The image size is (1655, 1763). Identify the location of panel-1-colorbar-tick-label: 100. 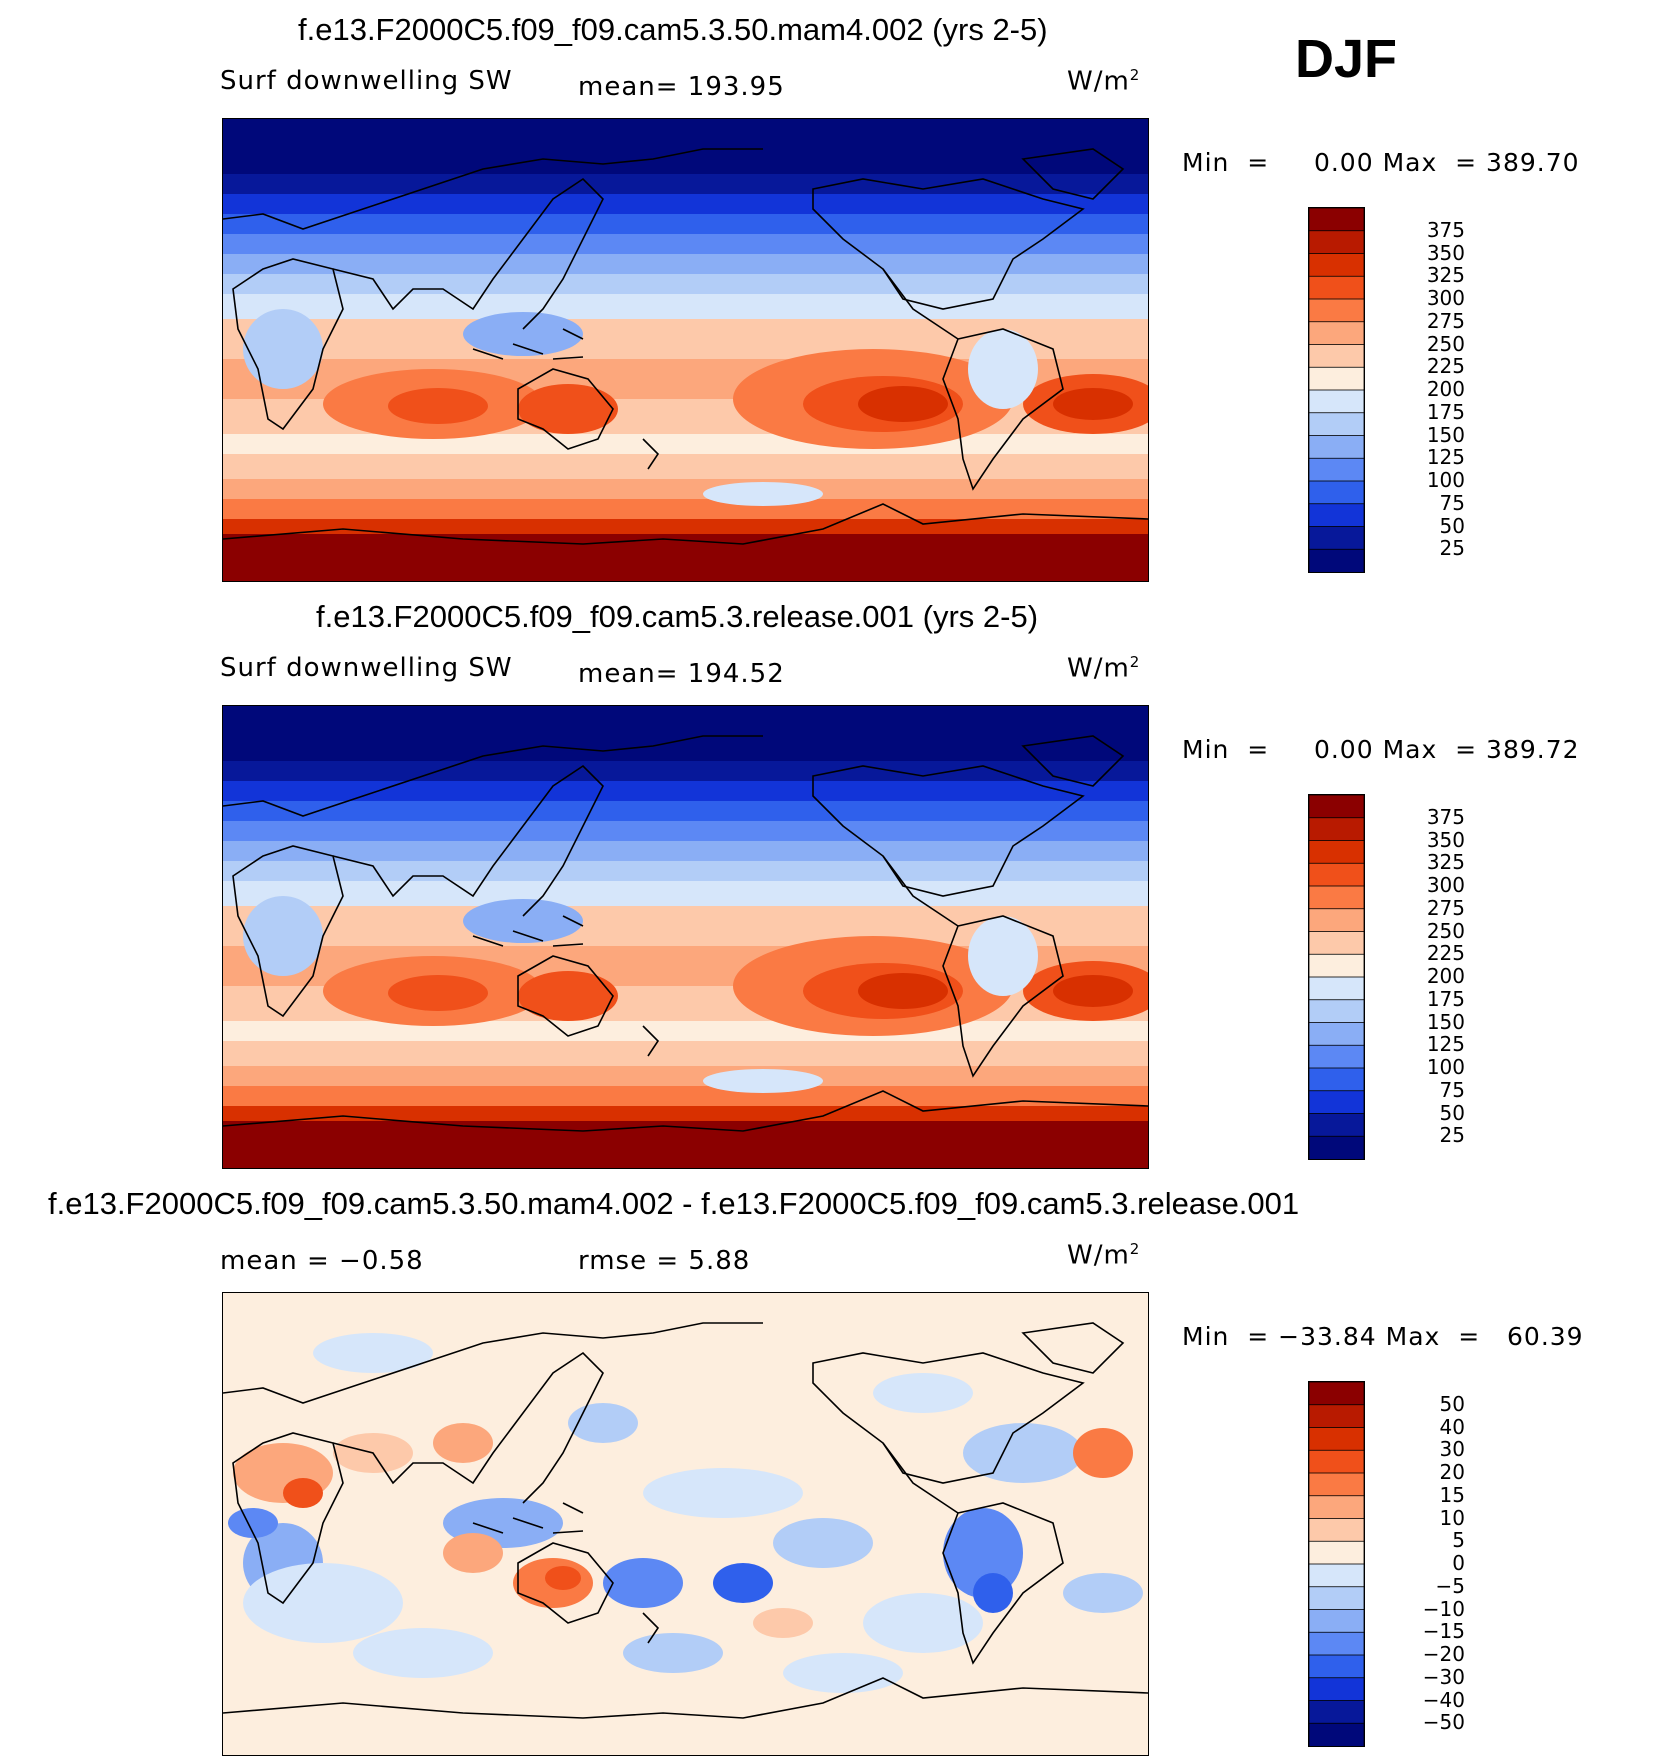
(1445, 480).